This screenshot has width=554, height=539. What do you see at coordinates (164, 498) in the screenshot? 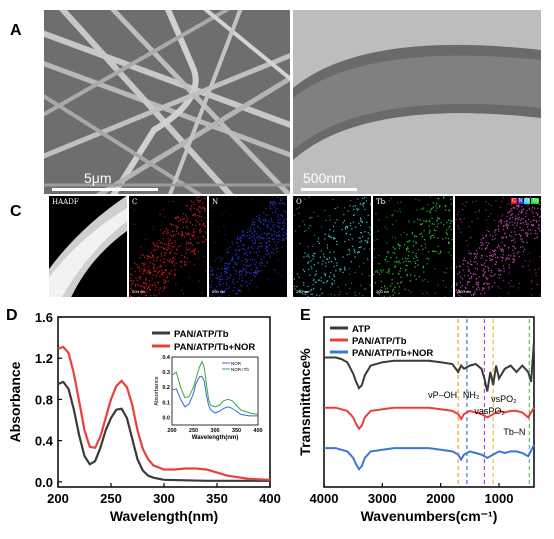
I see `x-tick-label: 300` at bounding box center [164, 498].